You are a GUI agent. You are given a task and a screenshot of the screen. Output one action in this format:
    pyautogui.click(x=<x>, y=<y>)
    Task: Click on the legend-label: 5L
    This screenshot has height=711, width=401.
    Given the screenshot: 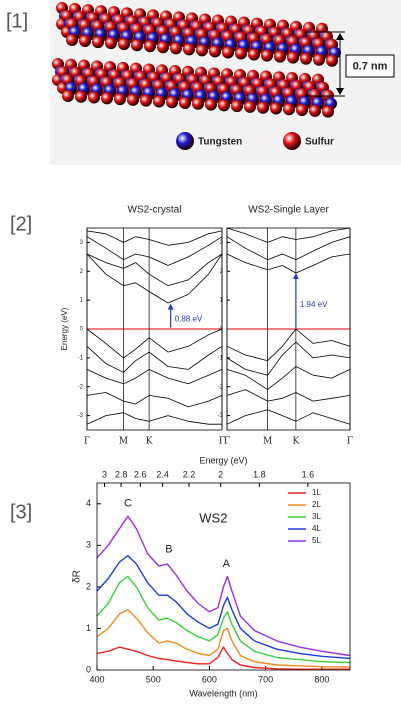 What is the action you would take?
    pyautogui.click(x=316, y=540)
    